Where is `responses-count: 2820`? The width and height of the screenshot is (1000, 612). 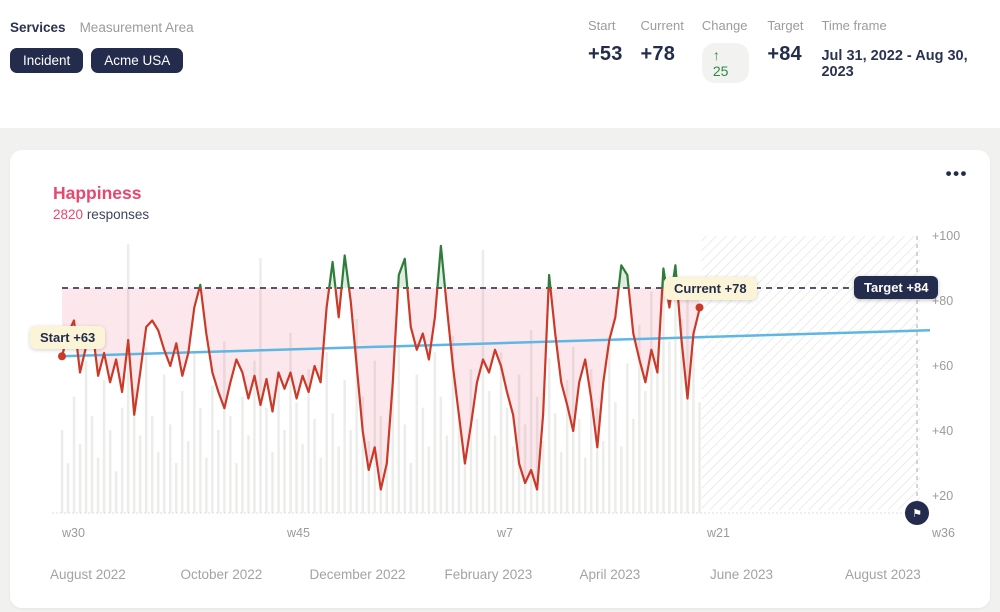
responses-count: 2820 is located at coordinates (68, 214).